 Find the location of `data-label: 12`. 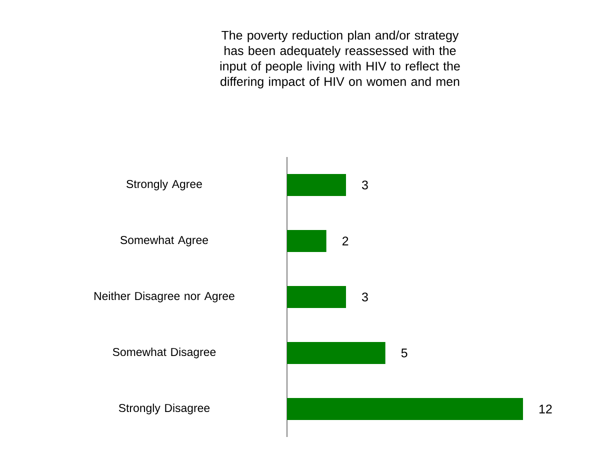

data-label: 12 is located at coordinates (545, 409).